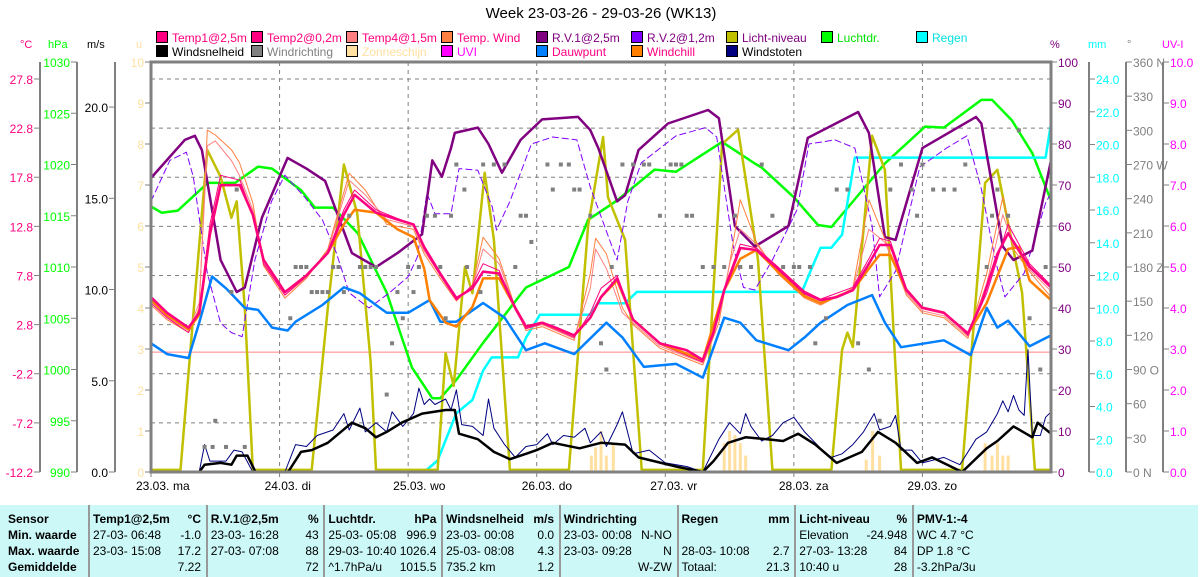 This screenshot has width=1202, height=577. I want to click on stat-time: ^1.7hPa/u, so click(355, 567).